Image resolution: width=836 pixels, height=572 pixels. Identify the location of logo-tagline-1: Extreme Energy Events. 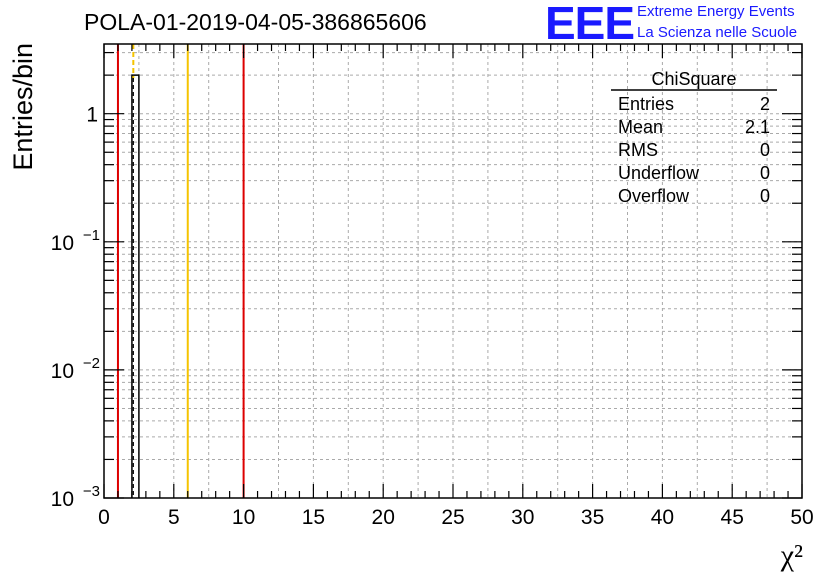
(716, 11).